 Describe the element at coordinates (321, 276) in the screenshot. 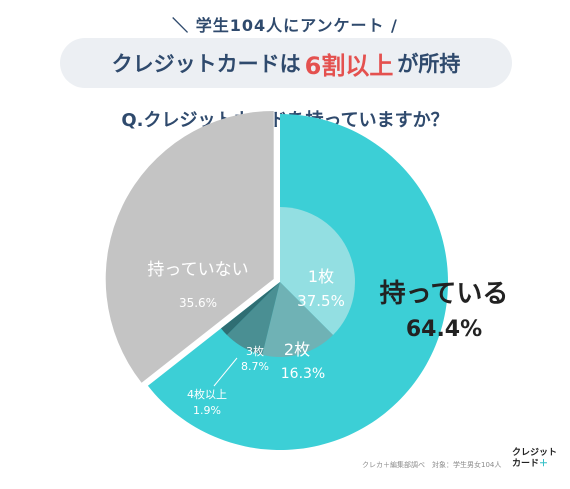

I see `label-1-card: 1枚` at that location.